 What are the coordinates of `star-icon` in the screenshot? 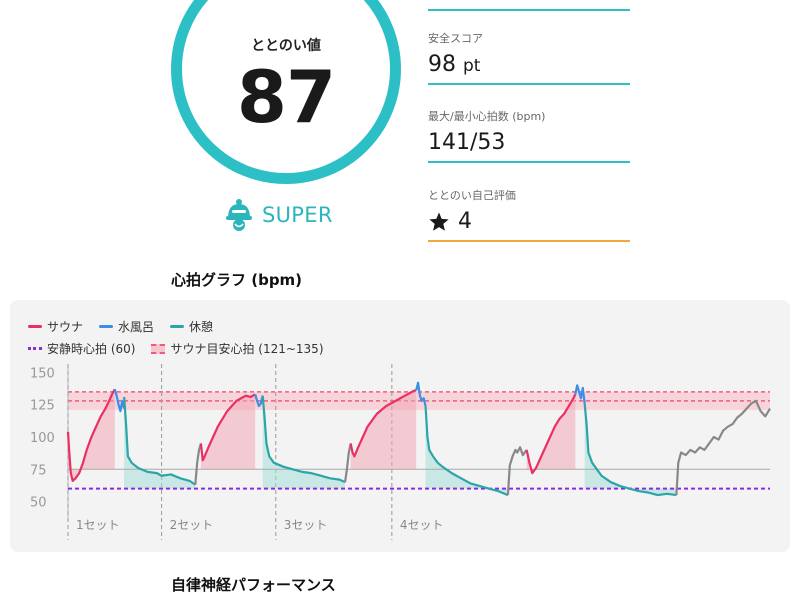 It's located at (439, 221).